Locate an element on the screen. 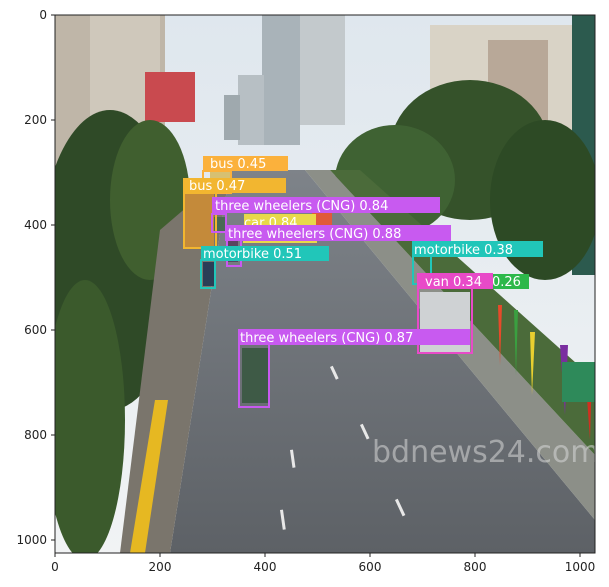 This screenshot has height=587, width=609. watermark: bdnews24.com is located at coordinates (486, 452).